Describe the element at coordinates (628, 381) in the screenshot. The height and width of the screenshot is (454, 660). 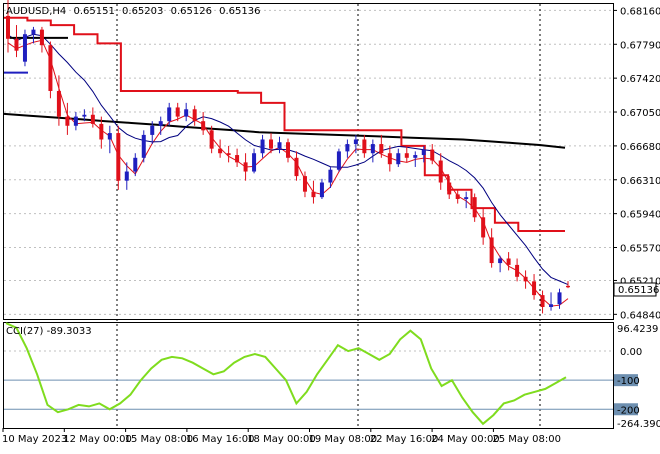
I see `cci-level-label: -100` at that location.